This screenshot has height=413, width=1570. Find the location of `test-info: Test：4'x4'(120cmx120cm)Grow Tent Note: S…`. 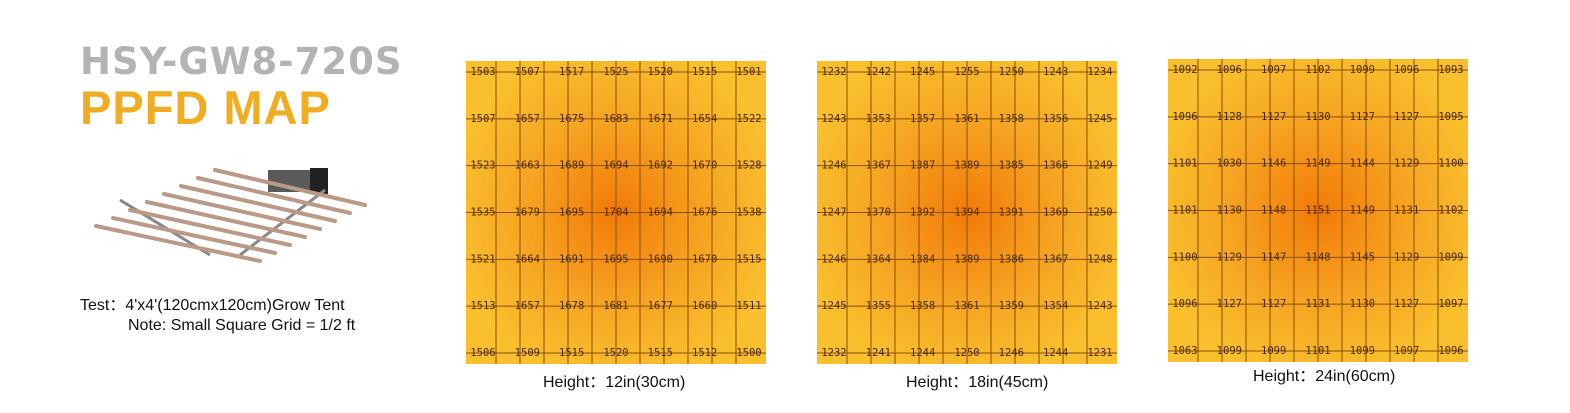

test-info: Test：4'x4'(120cmx120cm)Grow Tent Note: S… is located at coordinates (250, 316).